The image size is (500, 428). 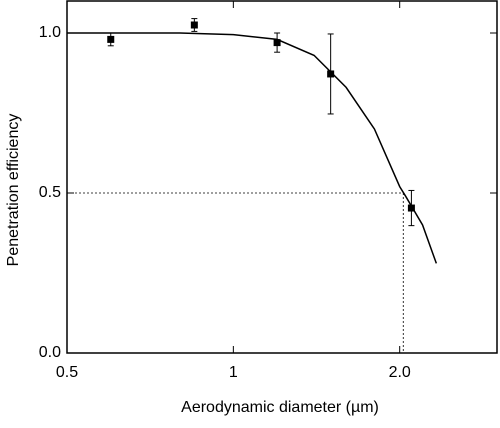 I want to click on x-tick-label: 1, so click(x=233, y=372).